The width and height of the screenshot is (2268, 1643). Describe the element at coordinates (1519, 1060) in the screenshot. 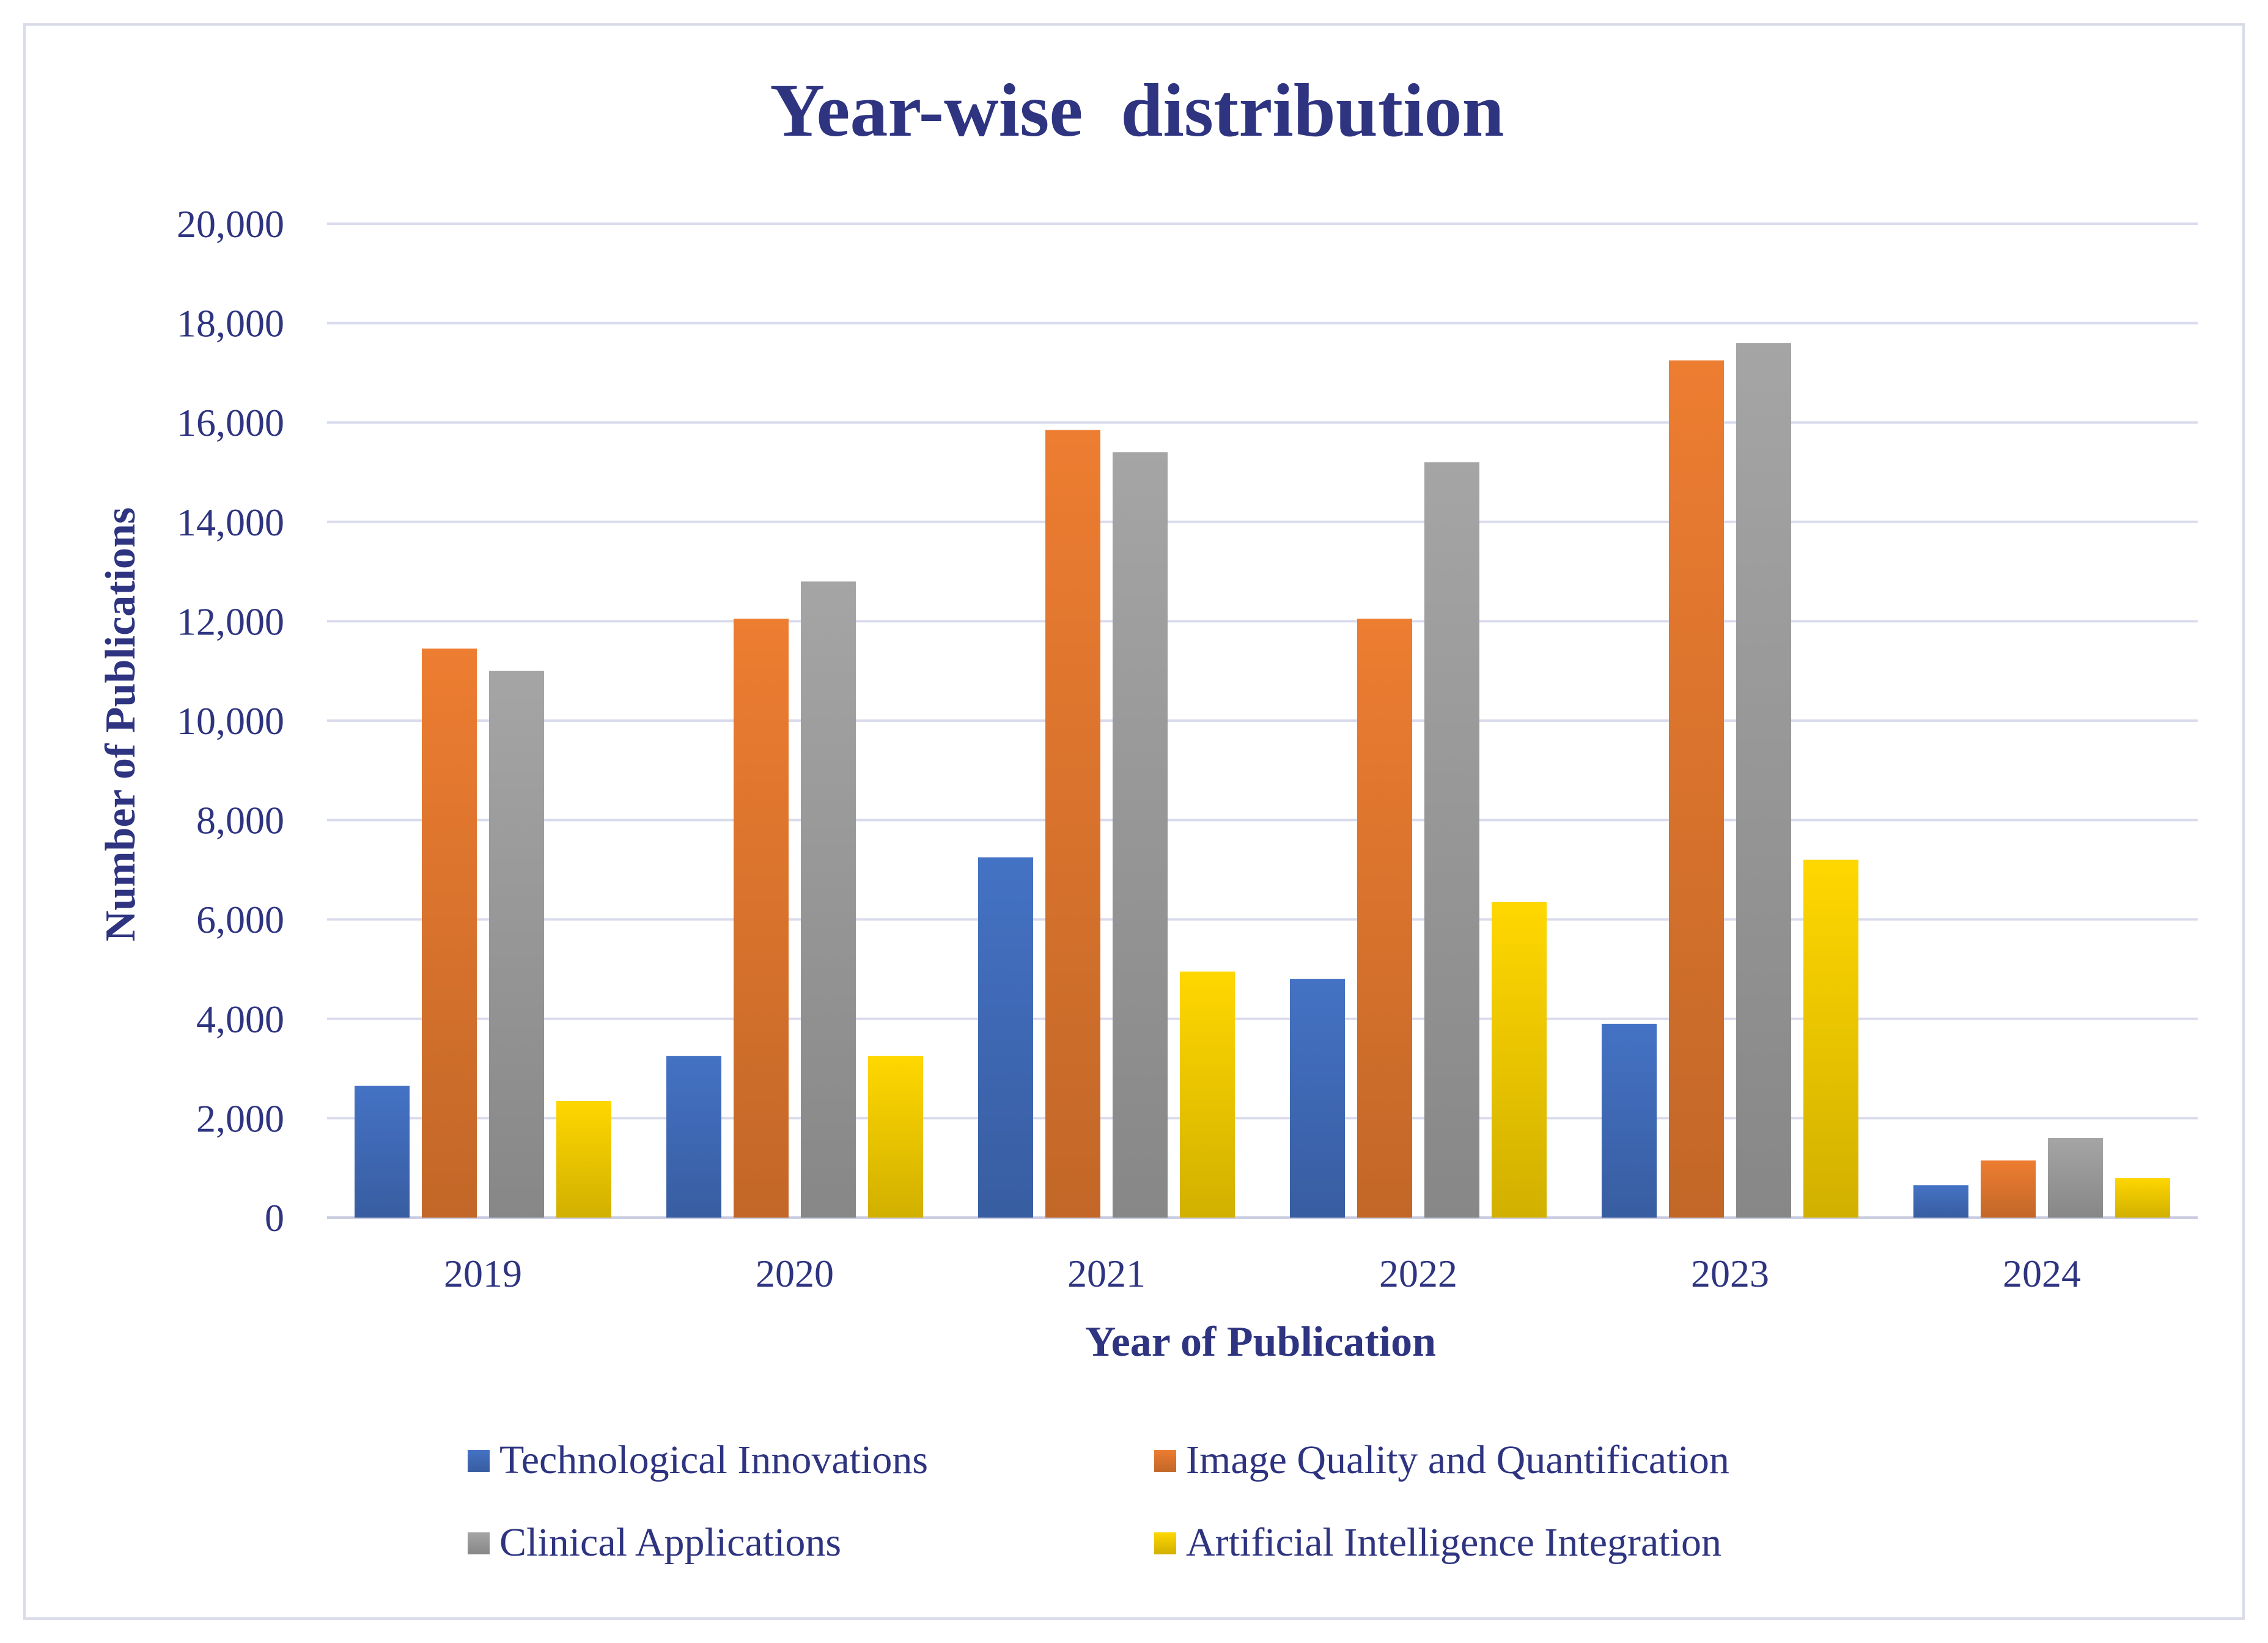

I see `bar-artificial-intelligence-integration-2022` at that location.